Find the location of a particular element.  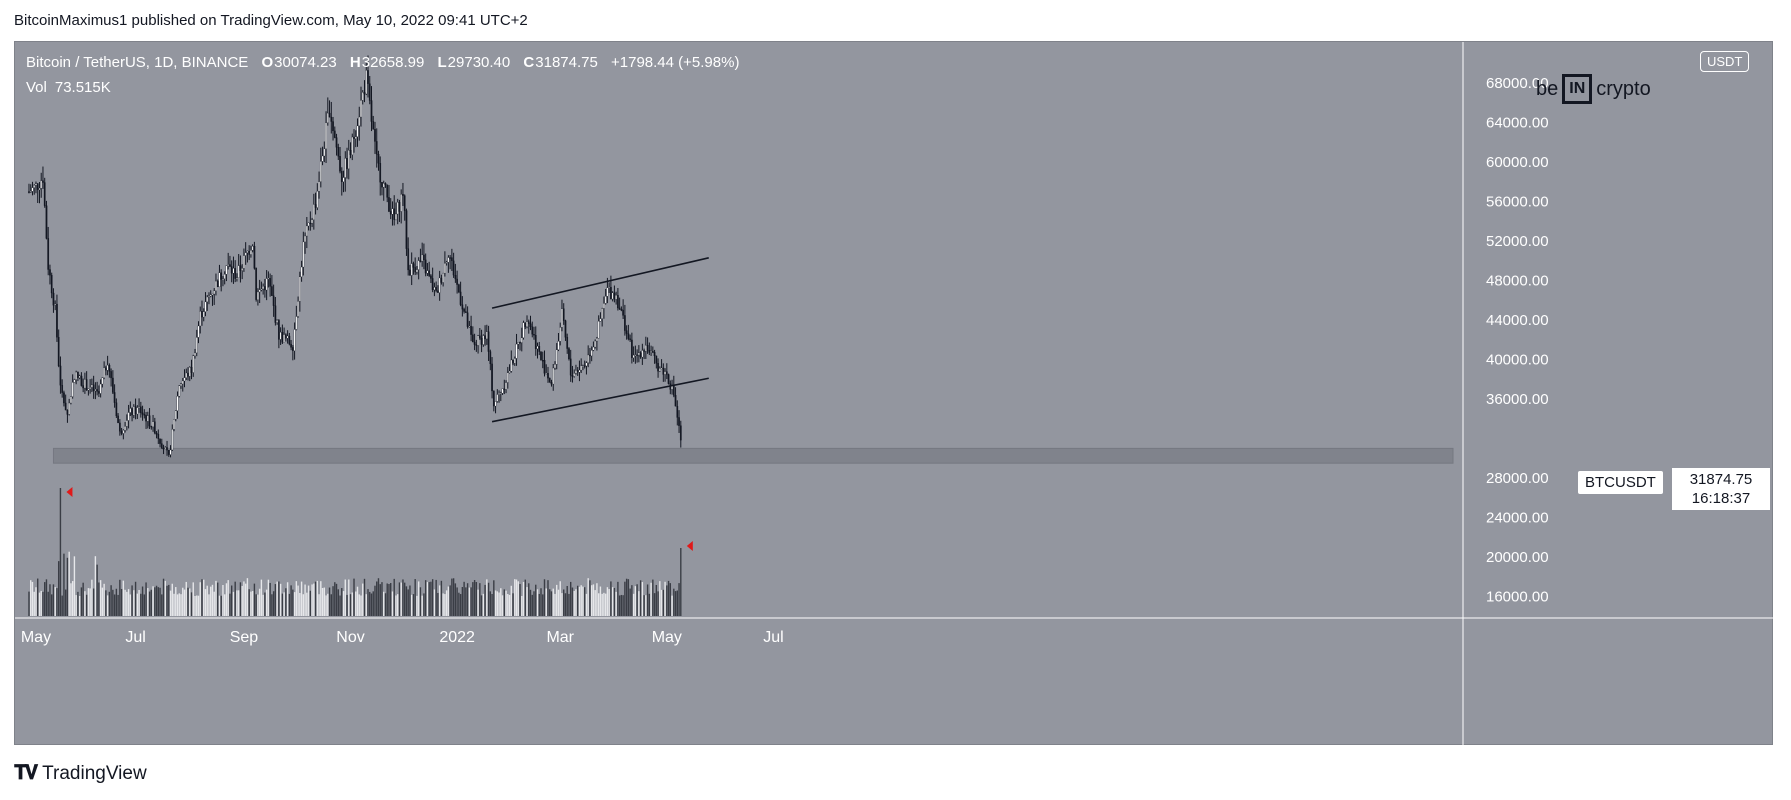

tradingview-footer: 𝐓𝐕 TradingView is located at coordinates (80, 773).